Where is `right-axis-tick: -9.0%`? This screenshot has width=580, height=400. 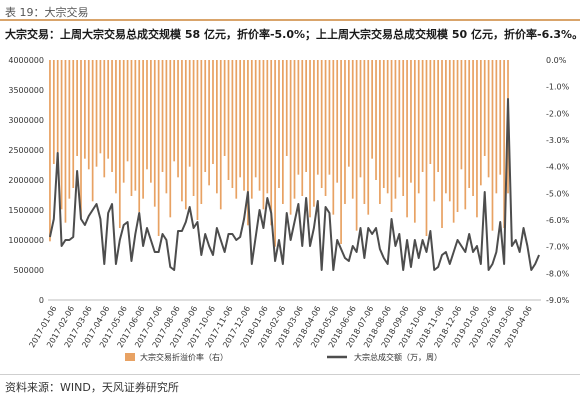
right-axis-tick: -9.0% is located at coordinates (558, 300).